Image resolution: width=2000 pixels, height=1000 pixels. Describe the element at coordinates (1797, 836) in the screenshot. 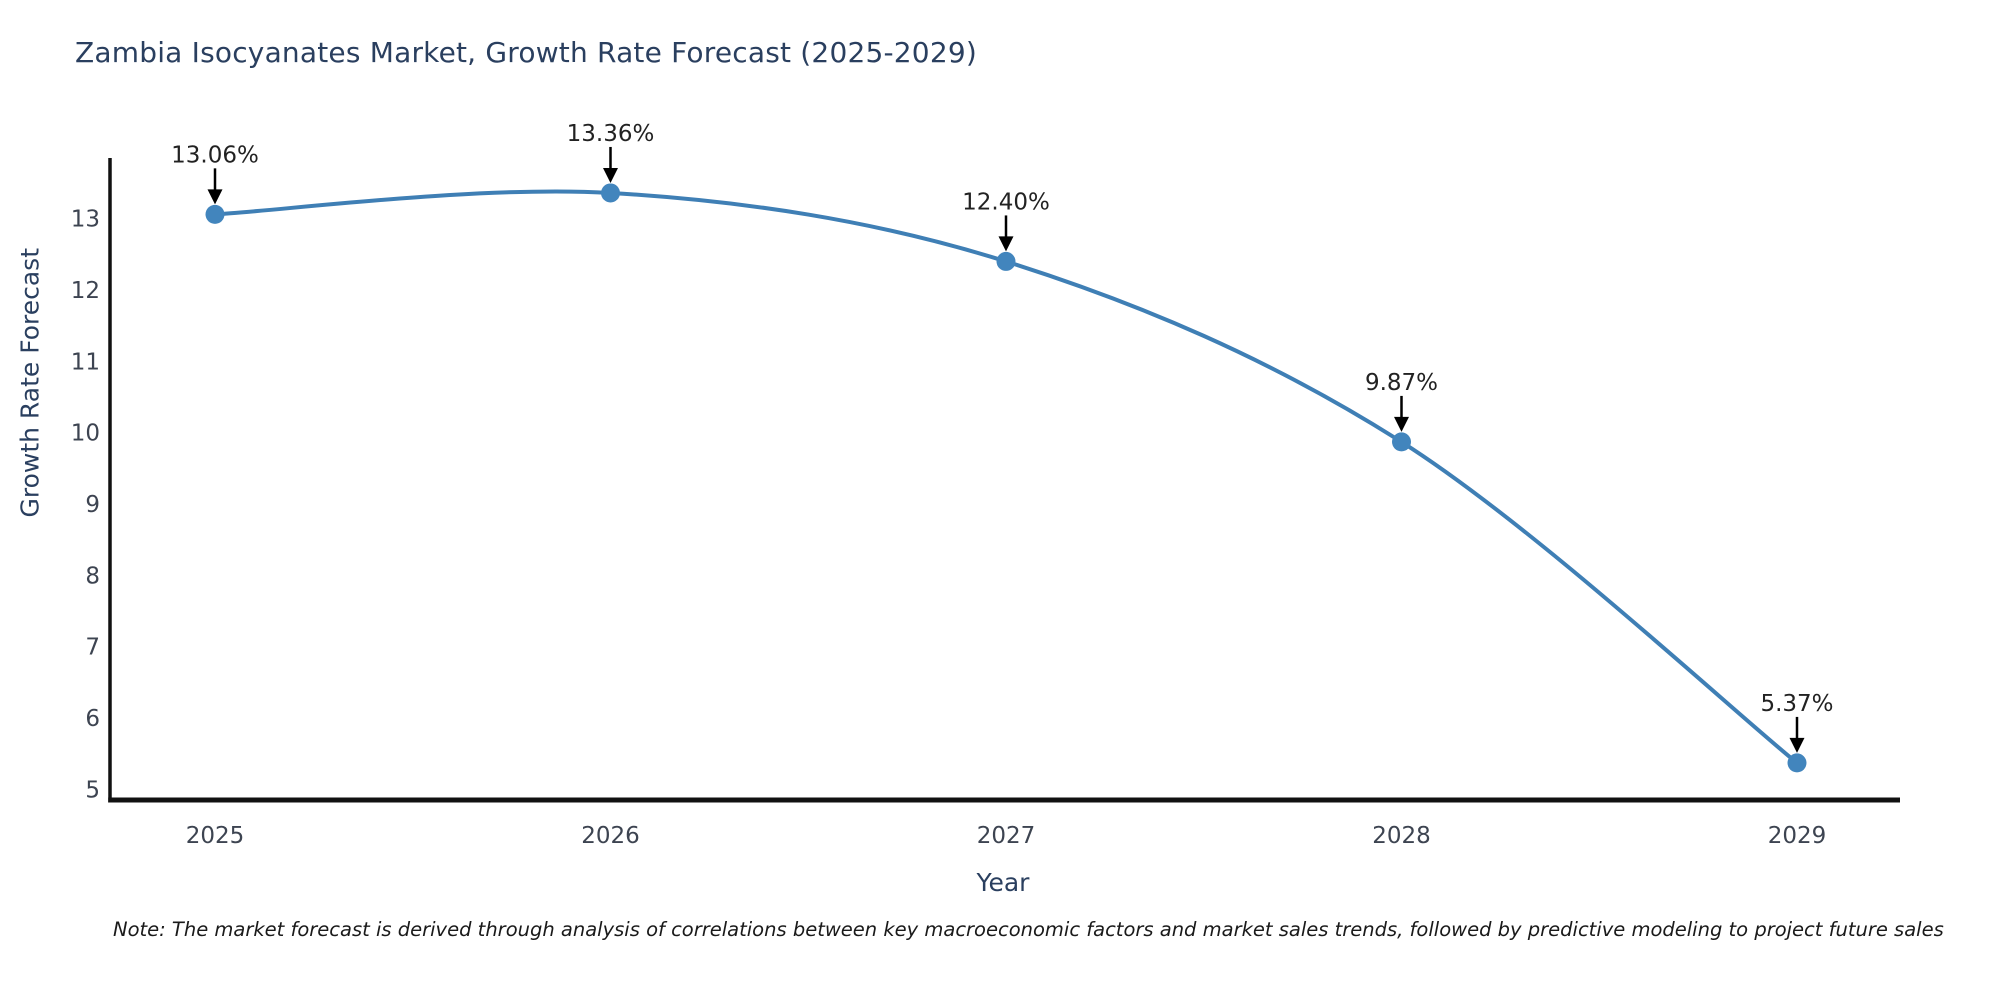

I see `x-tick-label: 2029` at that location.